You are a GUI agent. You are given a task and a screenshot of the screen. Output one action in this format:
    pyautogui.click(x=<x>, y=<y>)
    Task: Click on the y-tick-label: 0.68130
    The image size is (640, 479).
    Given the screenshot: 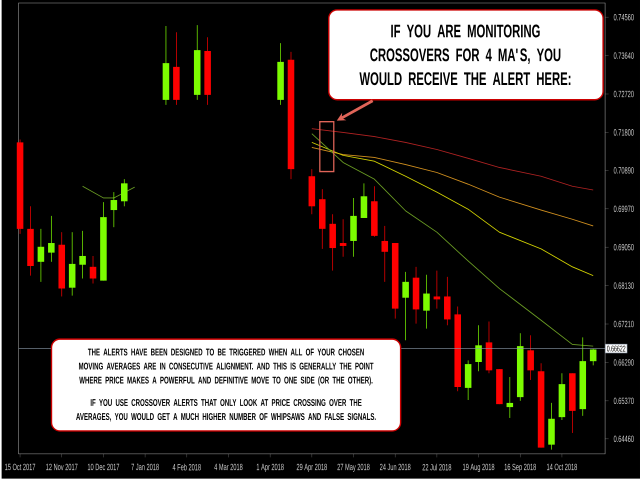 What is the action you would take?
    pyautogui.click(x=624, y=285)
    